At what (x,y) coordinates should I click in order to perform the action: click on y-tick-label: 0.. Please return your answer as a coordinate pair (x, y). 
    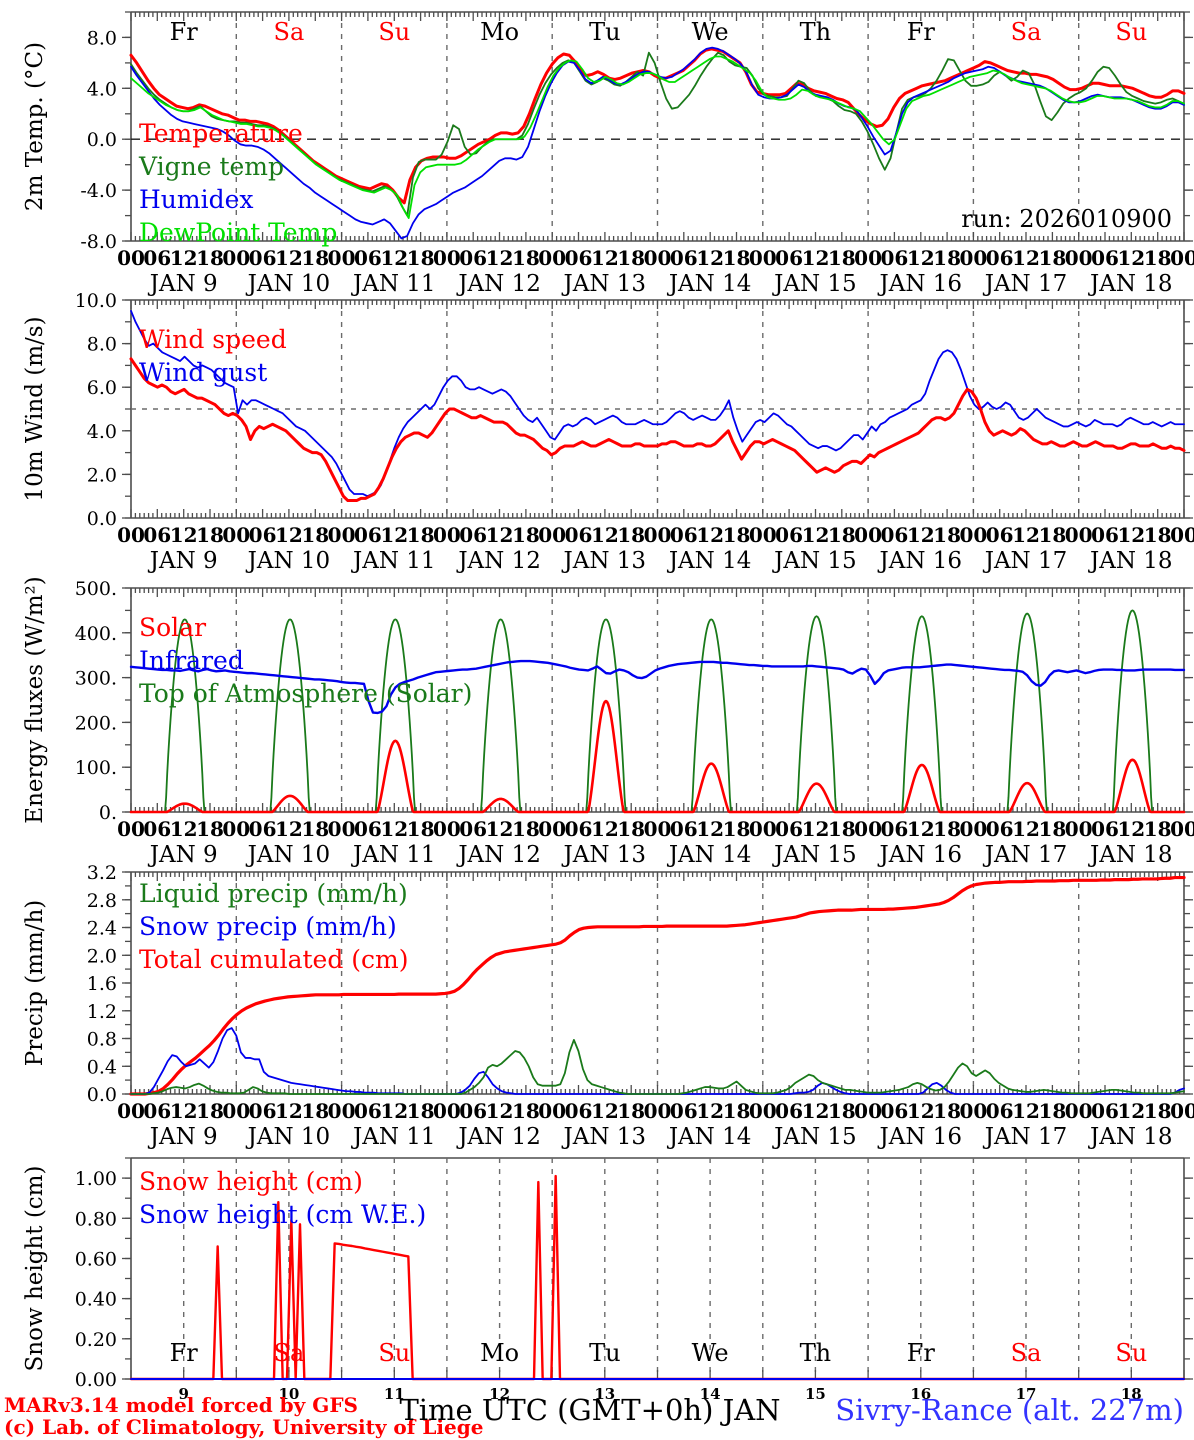
    Looking at the image, I should click on (108, 813).